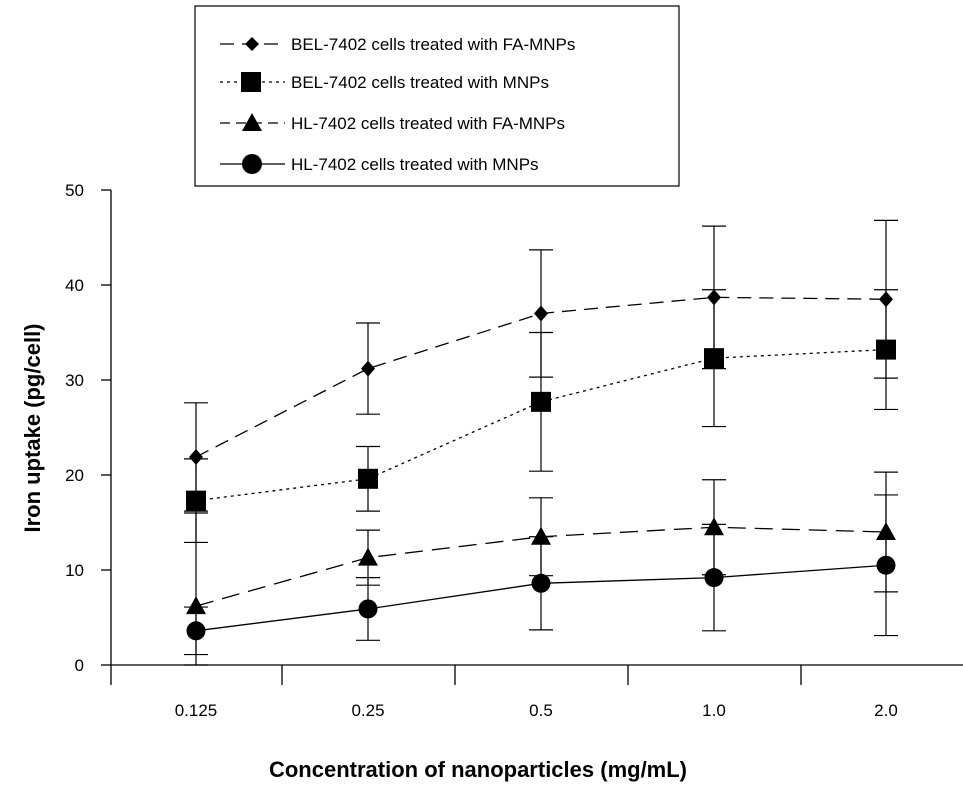 This screenshot has height=785, width=963. What do you see at coordinates (252, 44) in the screenshot?
I see `legend-diamond-marker` at bounding box center [252, 44].